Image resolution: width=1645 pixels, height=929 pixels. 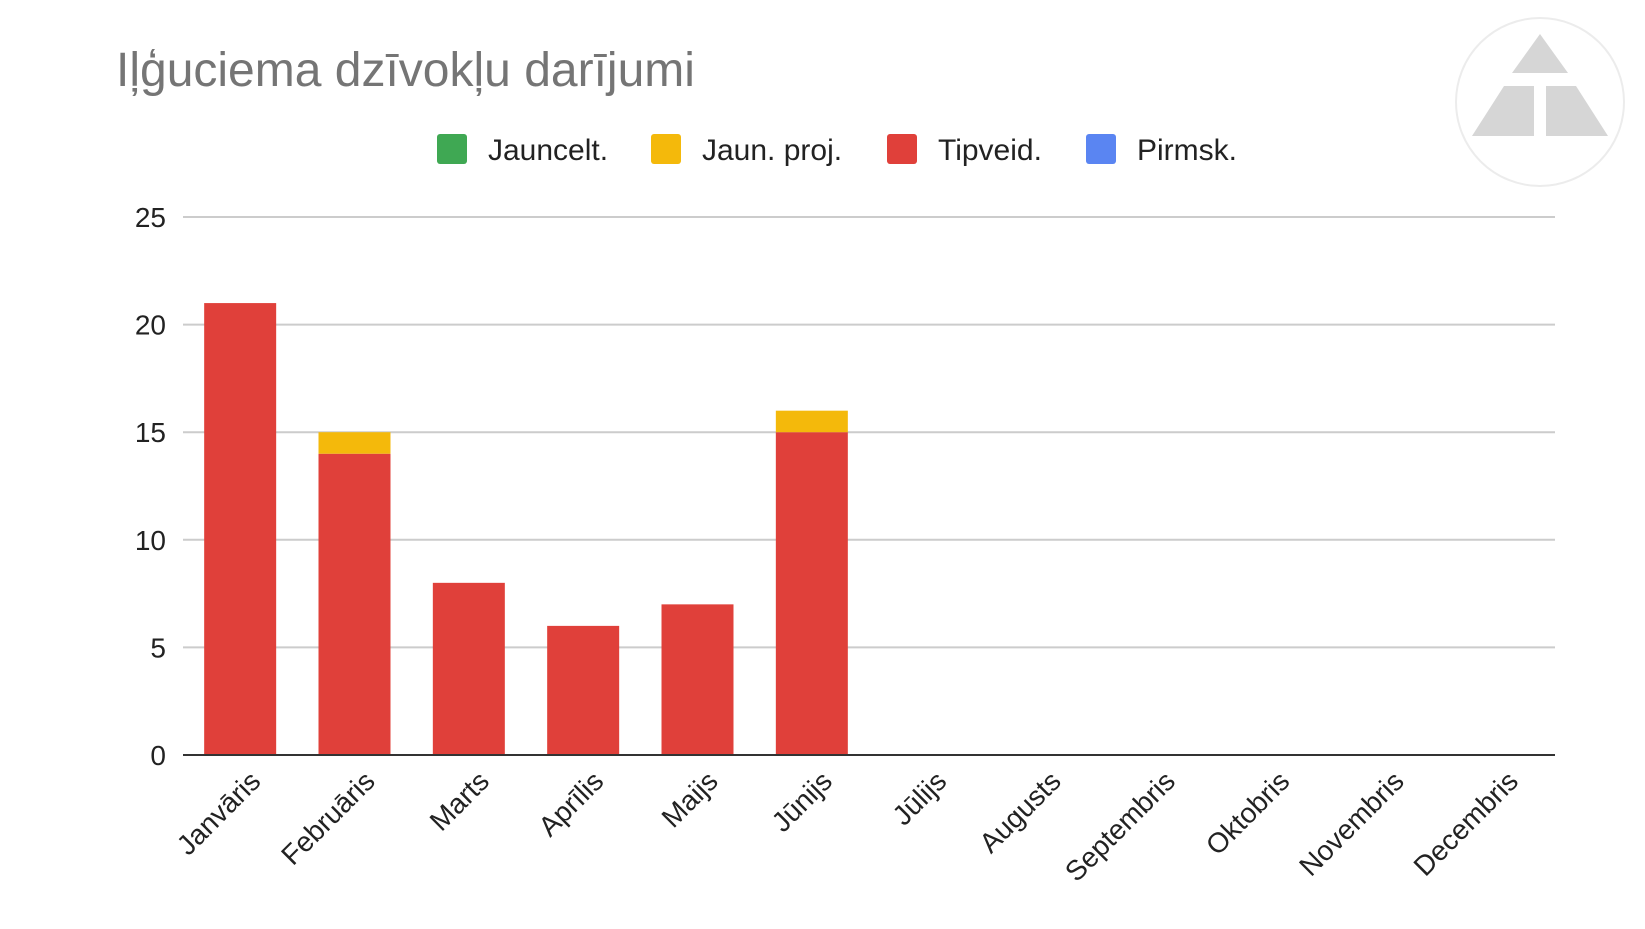 What do you see at coordinates (1540, 53) in the screenshot?
I see `logo-top-triangle` at bounding box center [1540, 53].